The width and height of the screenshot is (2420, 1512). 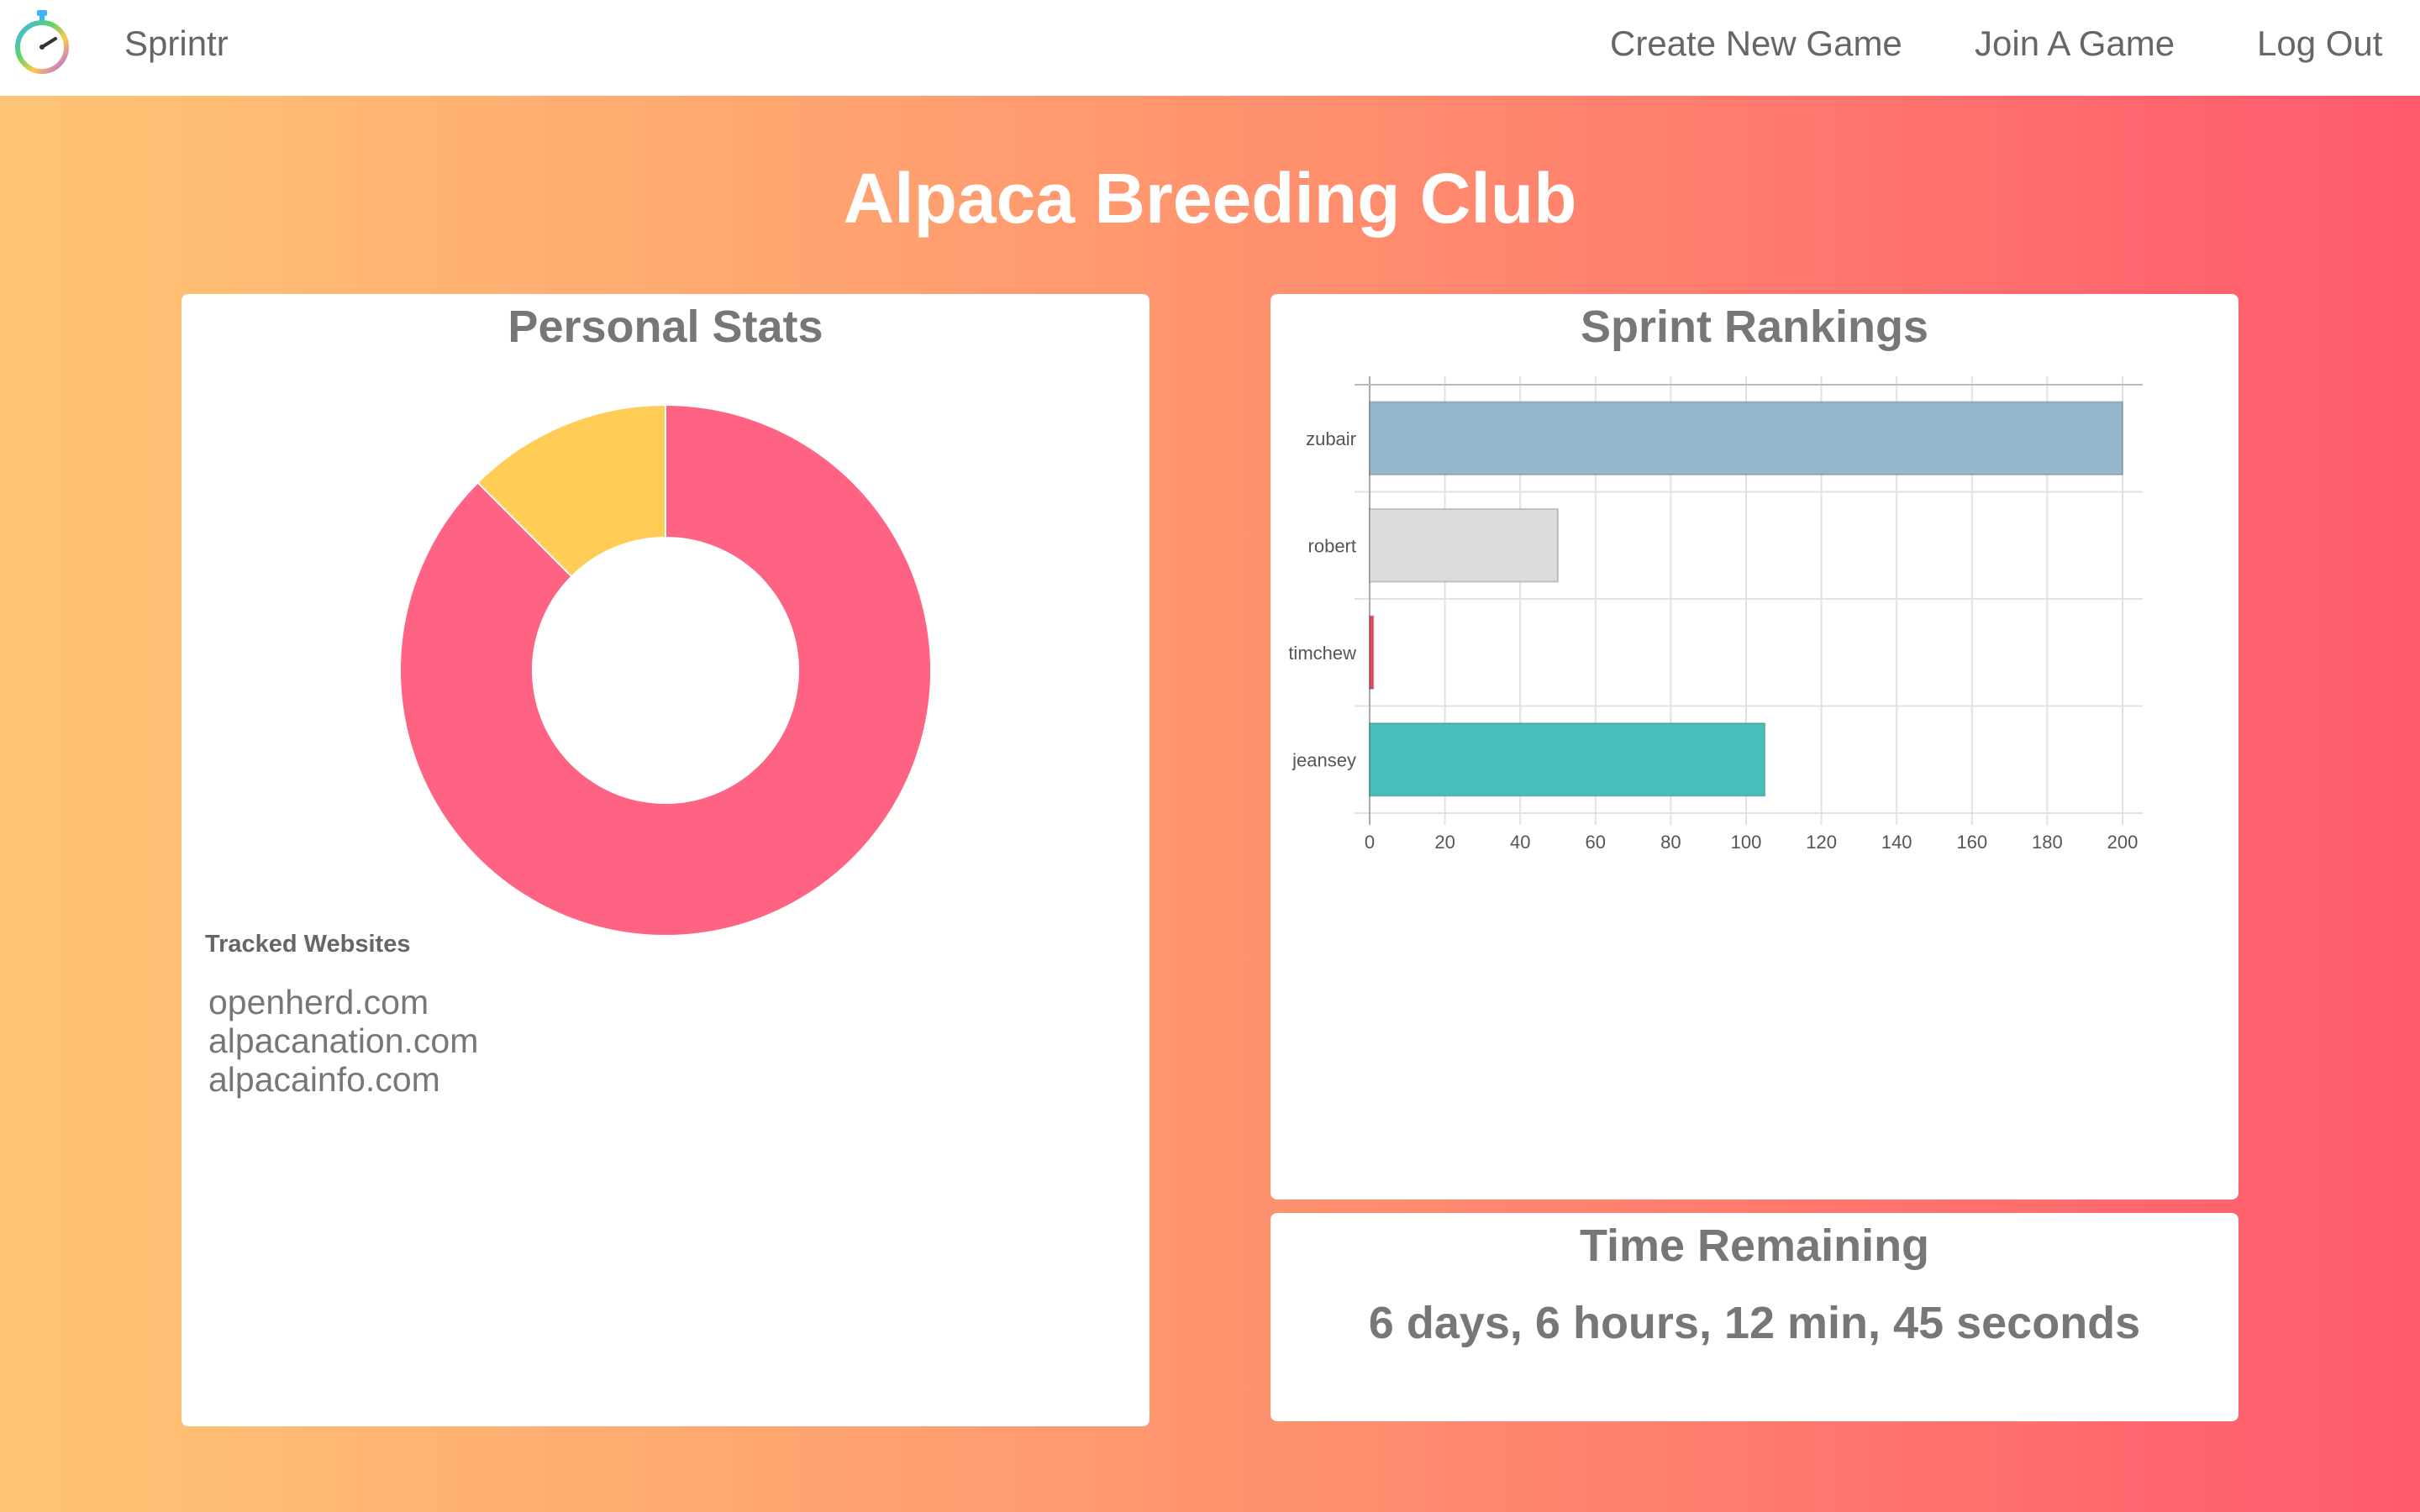 What do you see at coordinates (1596, 842) in the screenshot?
I see `x-tick-label: 60` at bounding box center [1596, 842].